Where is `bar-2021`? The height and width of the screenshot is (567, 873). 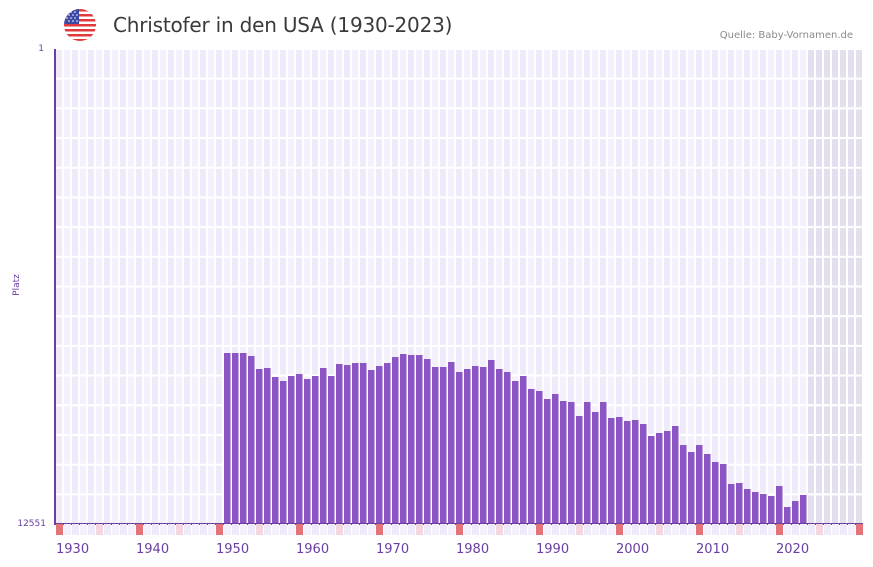
bar-2021 is located at coordinates (787, 515).